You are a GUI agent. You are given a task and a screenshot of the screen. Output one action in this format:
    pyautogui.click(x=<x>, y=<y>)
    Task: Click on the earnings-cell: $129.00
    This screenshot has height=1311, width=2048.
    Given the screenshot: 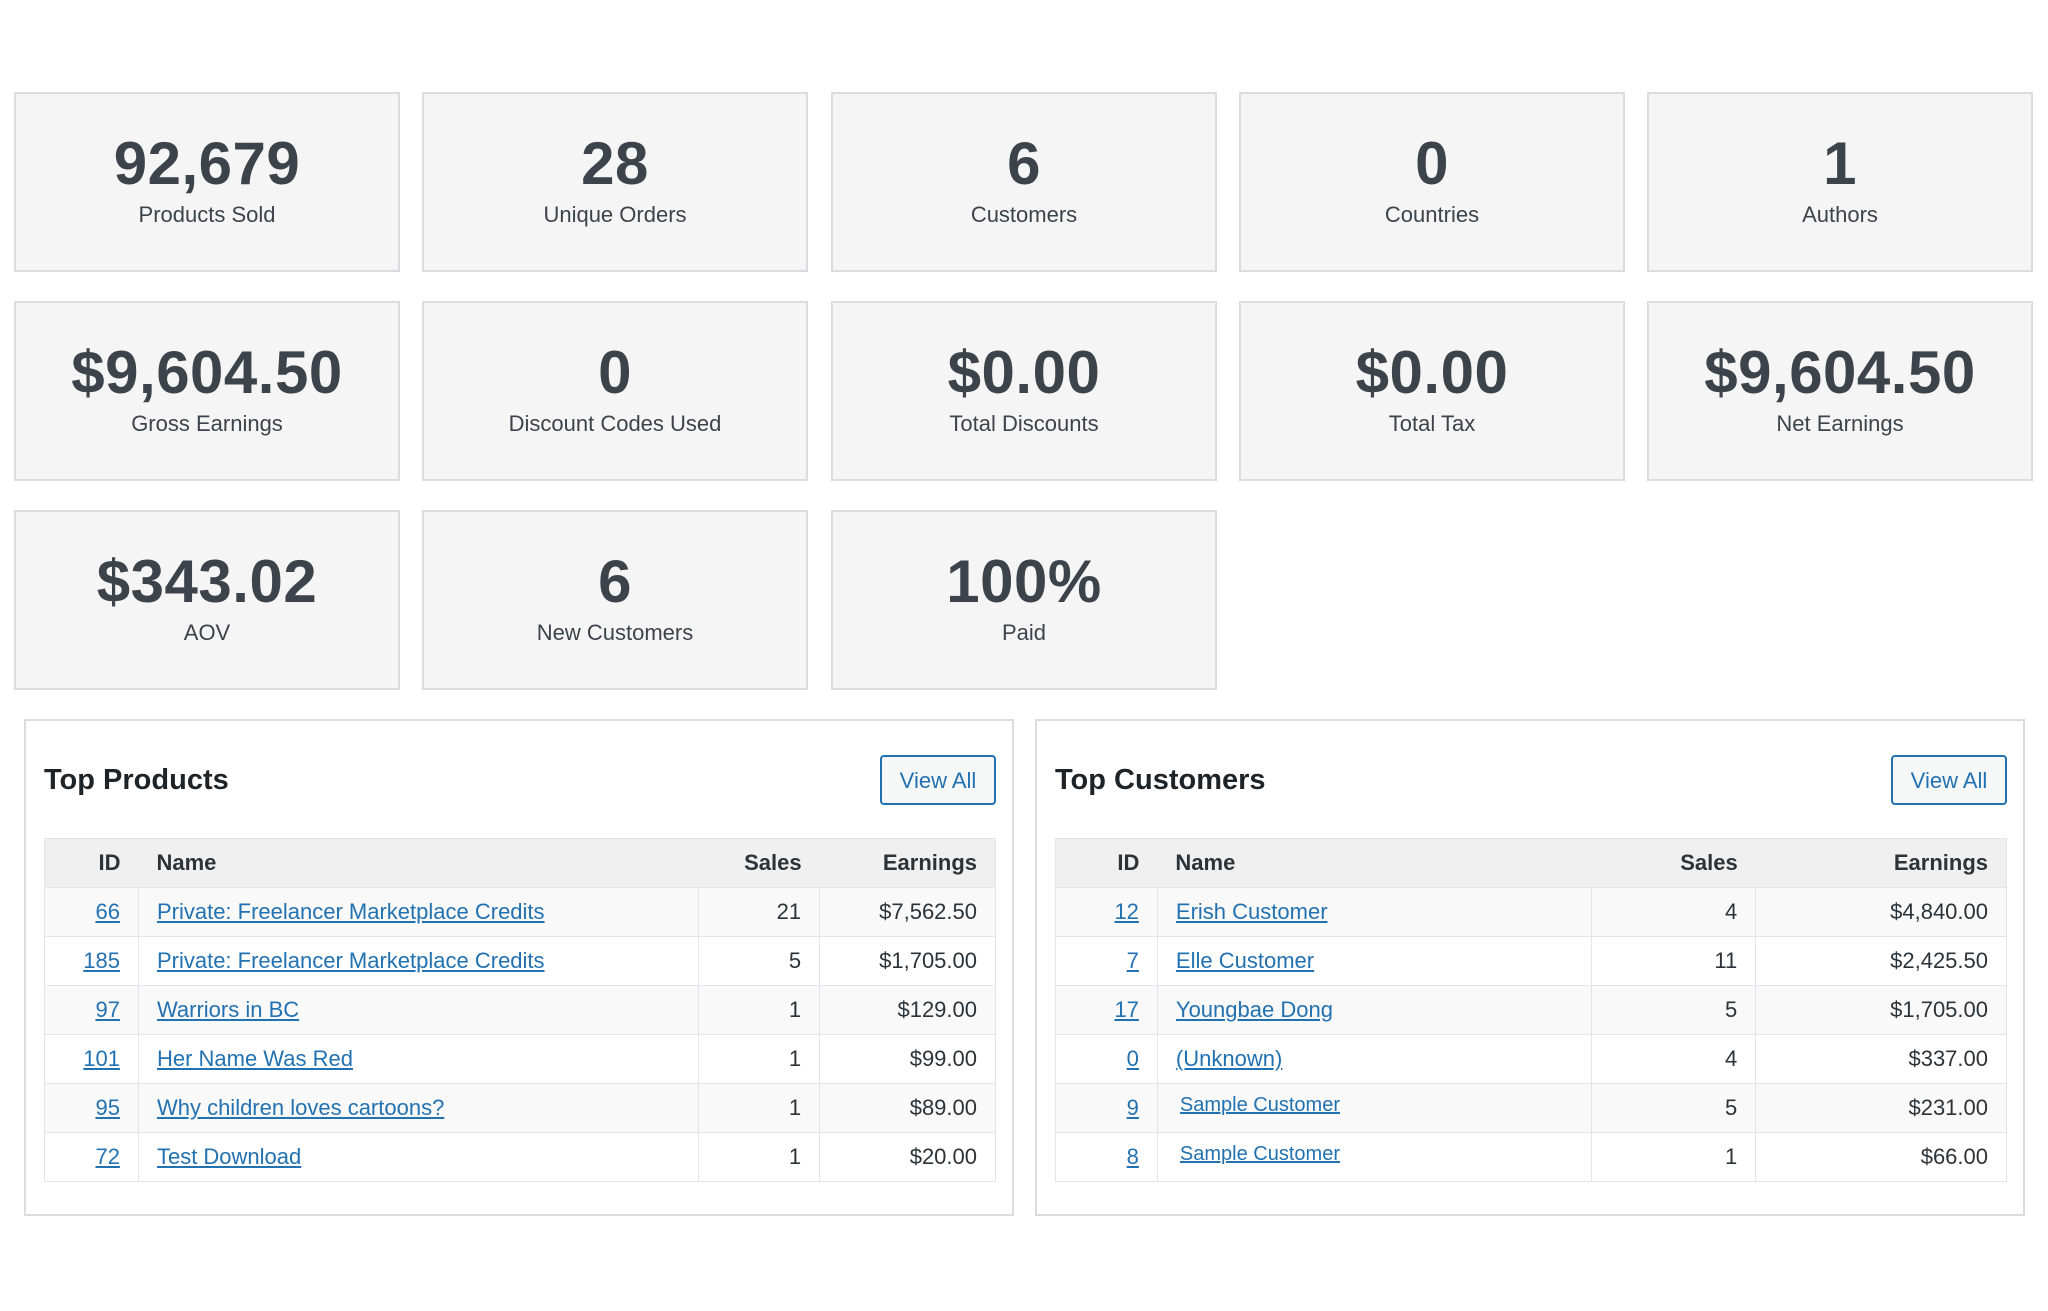 What is the action you would take?
    pyautogui.click(x=907, y=1010)
    